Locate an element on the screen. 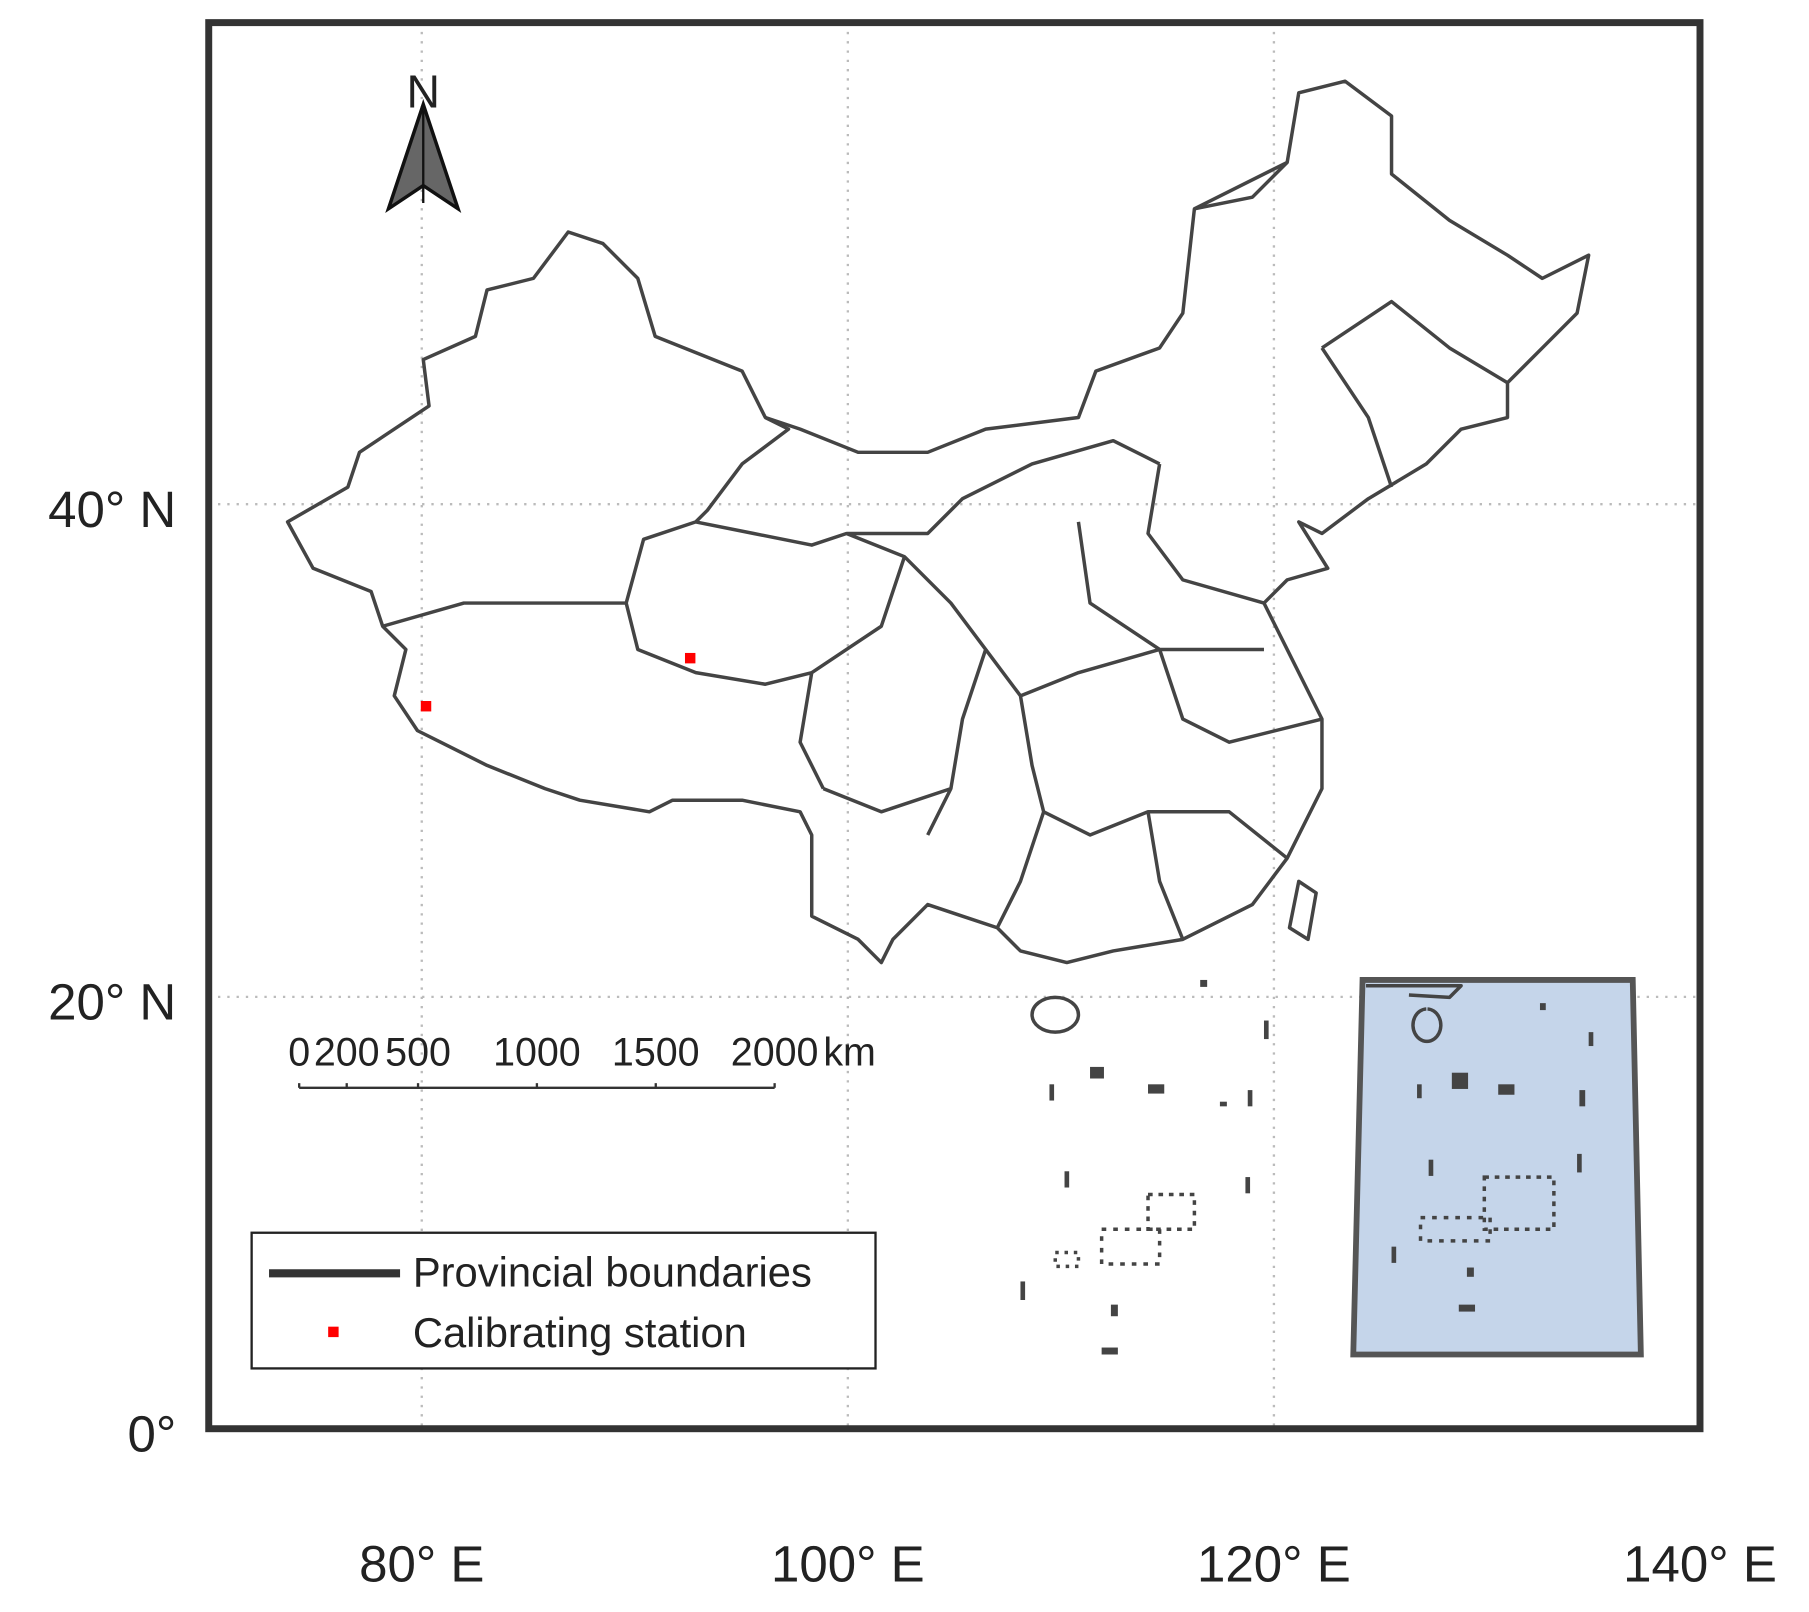 This screenshot has height=1612, width=1809. inset-frame is located at coordinates (1497, 1167).